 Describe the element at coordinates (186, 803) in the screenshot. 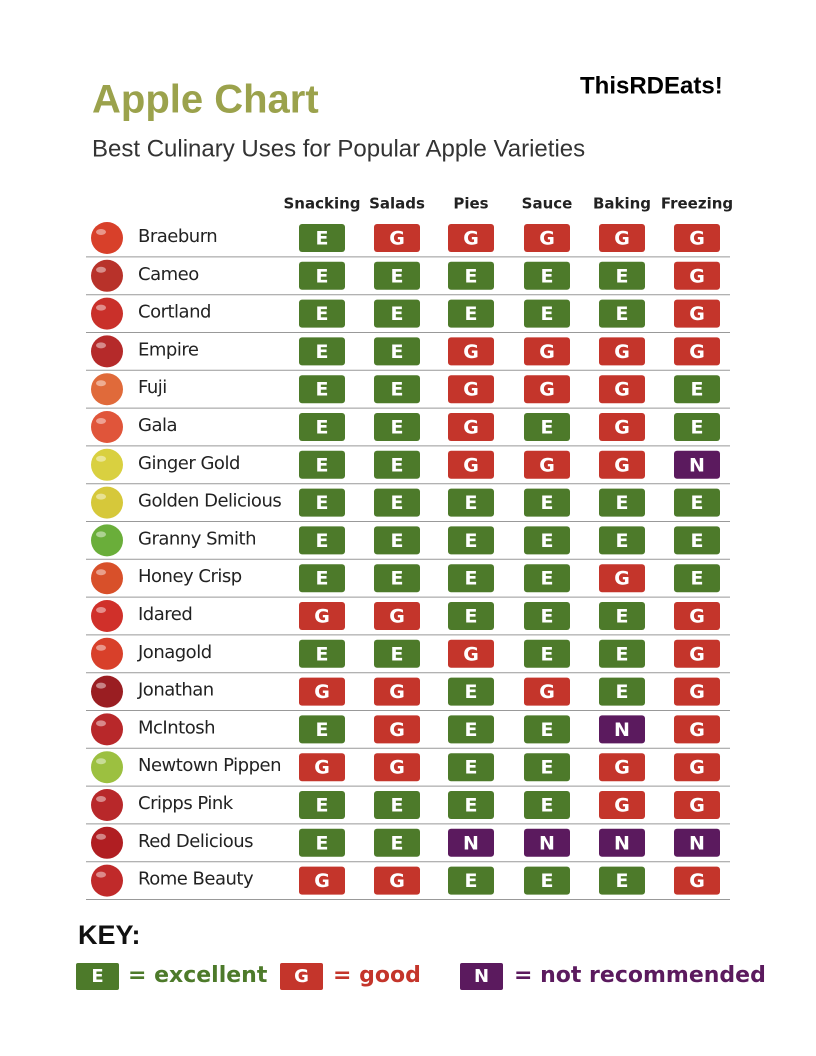

I see `apple-name: Cripps Pink` at that location.